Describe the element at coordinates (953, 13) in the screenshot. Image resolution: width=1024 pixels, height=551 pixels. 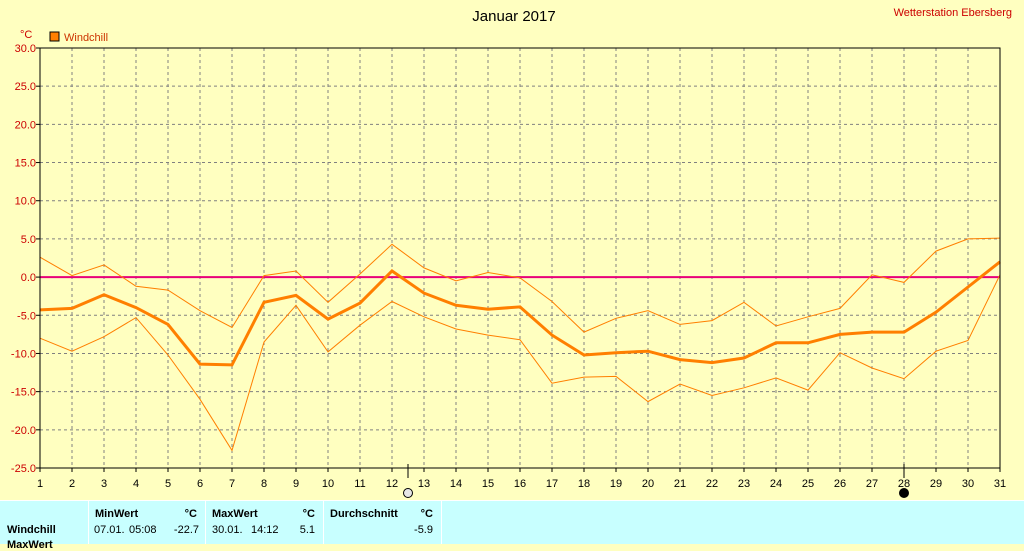
I see `station-name: Wetterstation Ebersberg` at that location.